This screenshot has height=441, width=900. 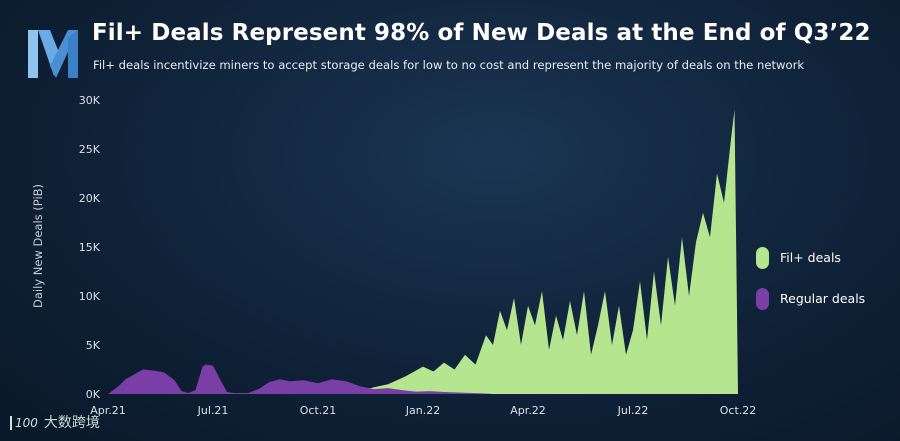 I want to click on y-tick-label: 10K, so click(x=90, y=296).